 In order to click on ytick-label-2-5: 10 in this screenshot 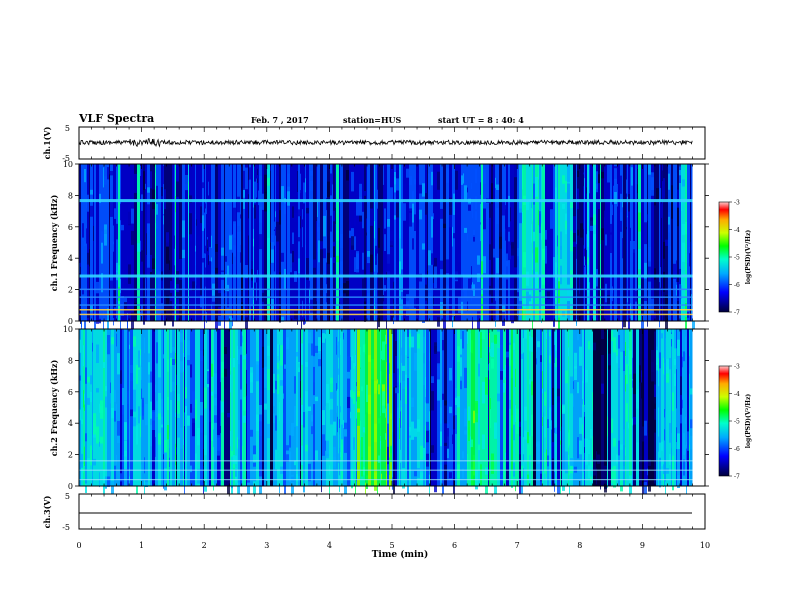, I will do `click(68, 329)`.